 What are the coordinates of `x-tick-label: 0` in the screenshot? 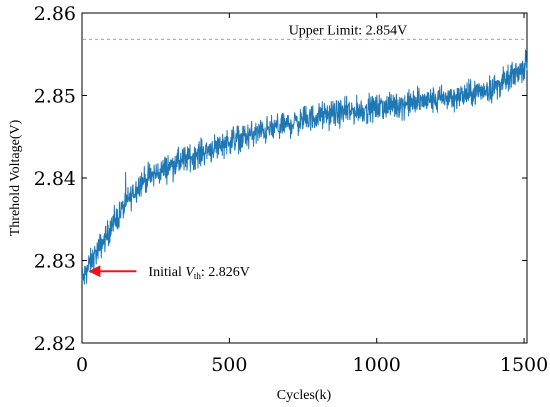 It's located at (82, 365).